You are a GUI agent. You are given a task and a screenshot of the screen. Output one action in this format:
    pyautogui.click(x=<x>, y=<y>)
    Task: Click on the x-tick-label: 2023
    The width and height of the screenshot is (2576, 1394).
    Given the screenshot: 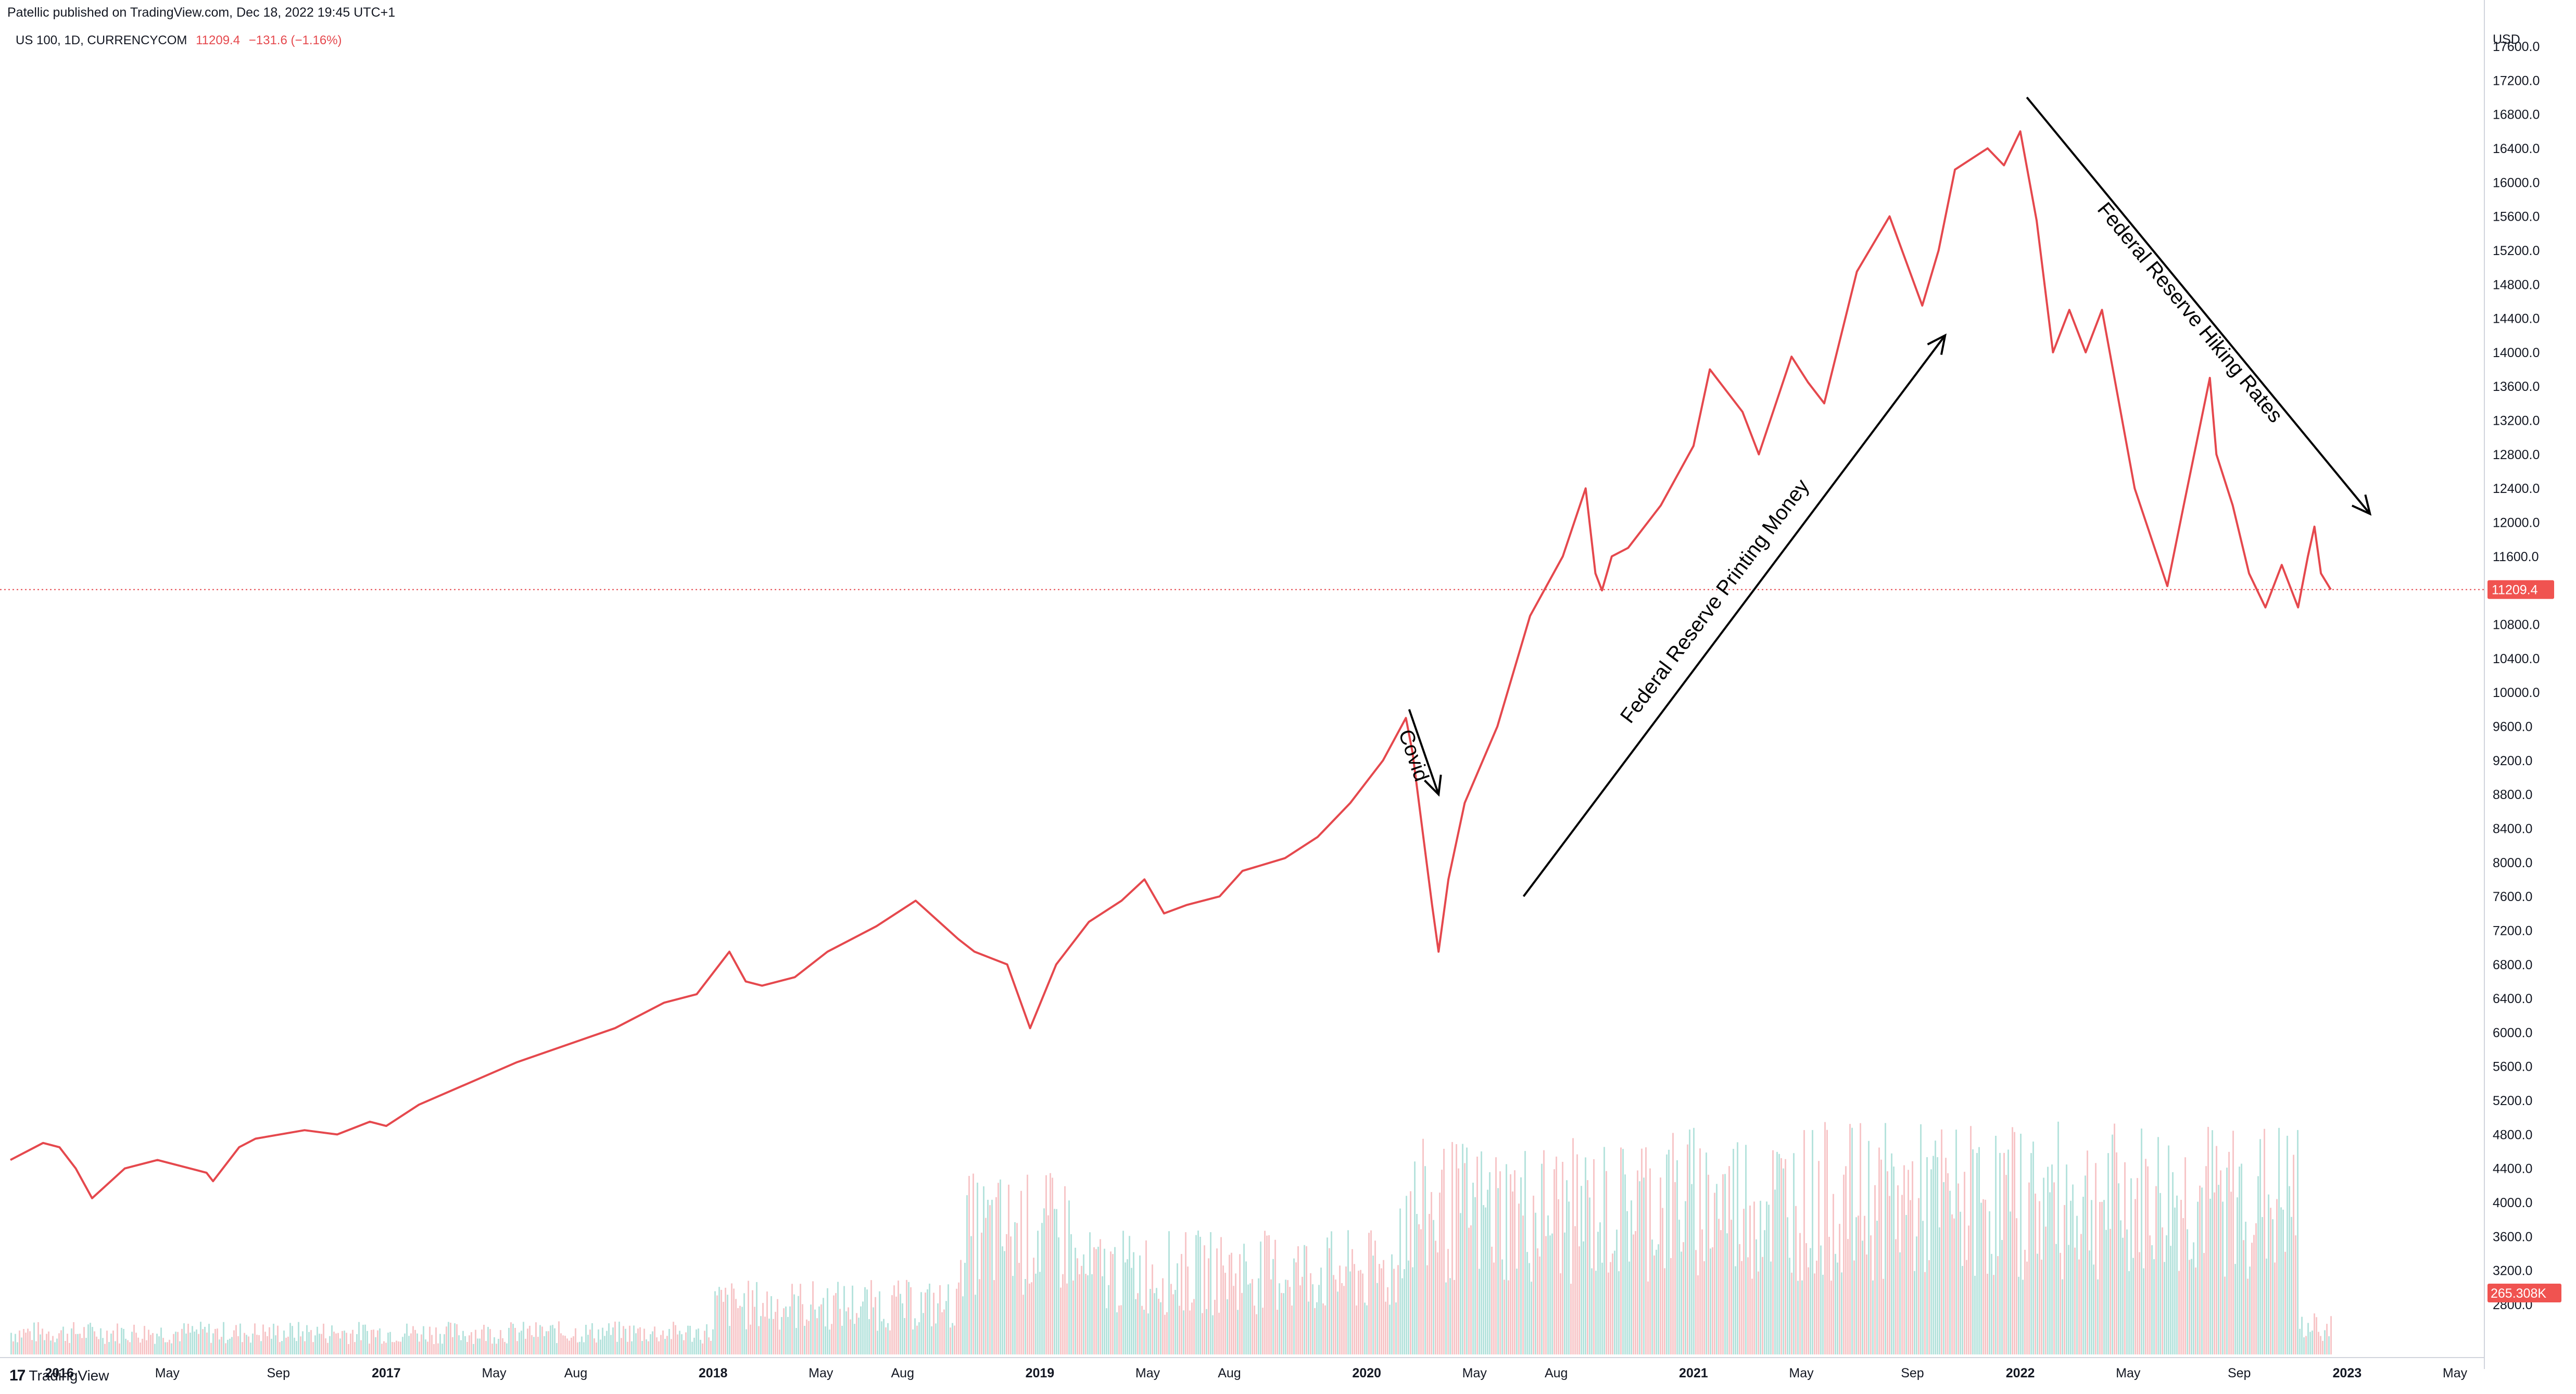 What is the action you would take?
    pyautogui.click(x=2347, y=1373)
    